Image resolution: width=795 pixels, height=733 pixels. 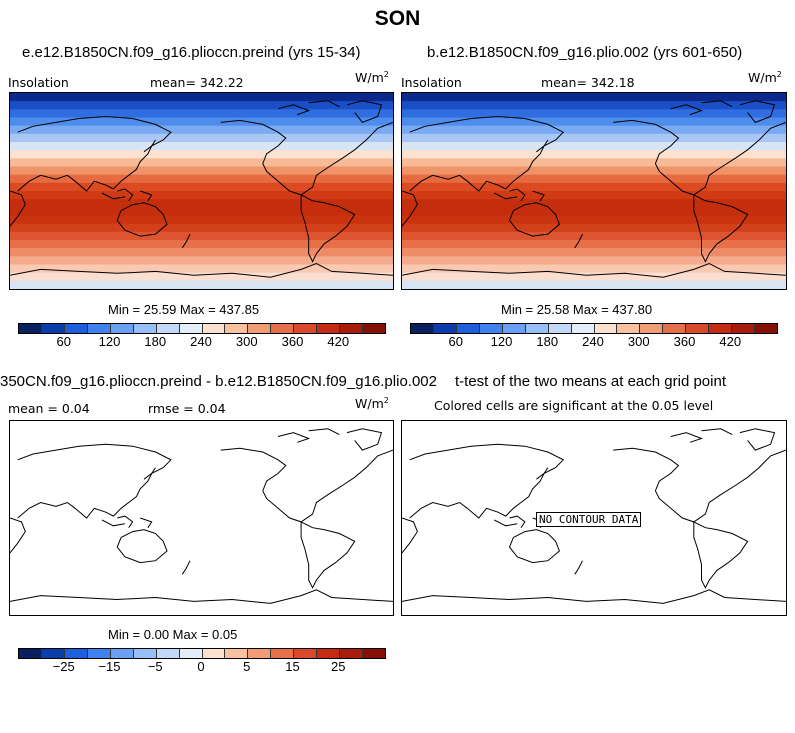 I want to click on insolation-map-top-right, so click(x=594, y=191).